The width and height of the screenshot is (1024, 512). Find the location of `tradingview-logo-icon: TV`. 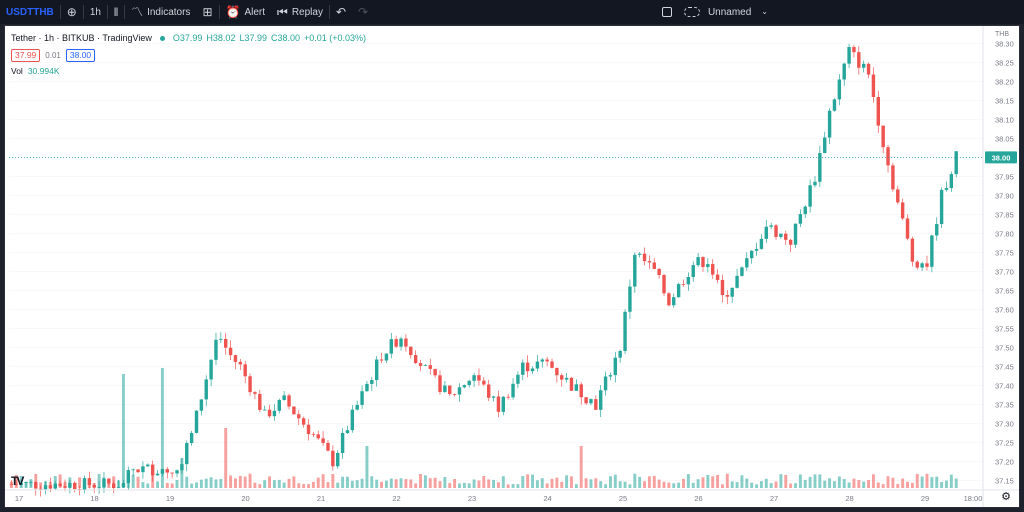

tradingview-logo-icon: TV is located at coordinates (17, 481).